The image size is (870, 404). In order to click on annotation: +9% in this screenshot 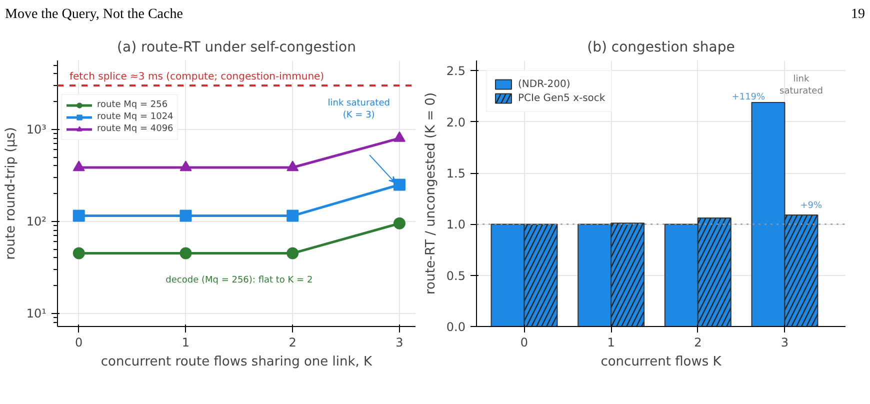, I will do `click(811, 205)`.